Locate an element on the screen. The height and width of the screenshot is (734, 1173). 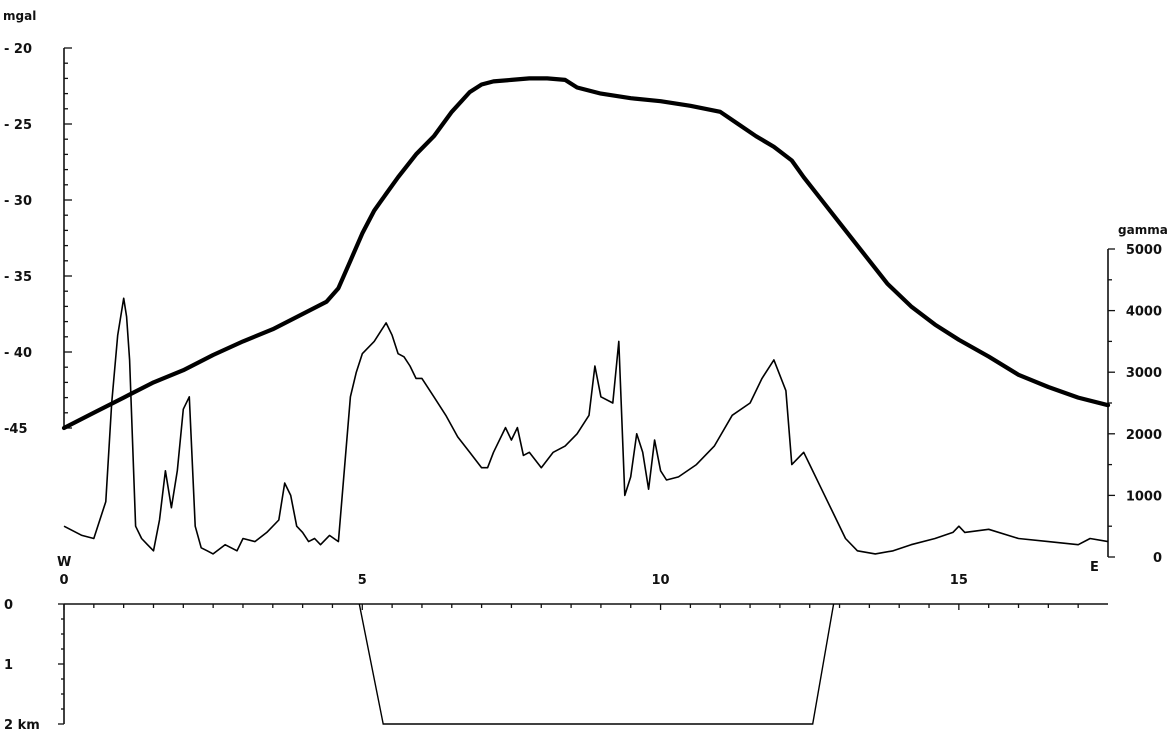
magnetic-y-tick-label: 3000 is located at coordinates (1144, 373).